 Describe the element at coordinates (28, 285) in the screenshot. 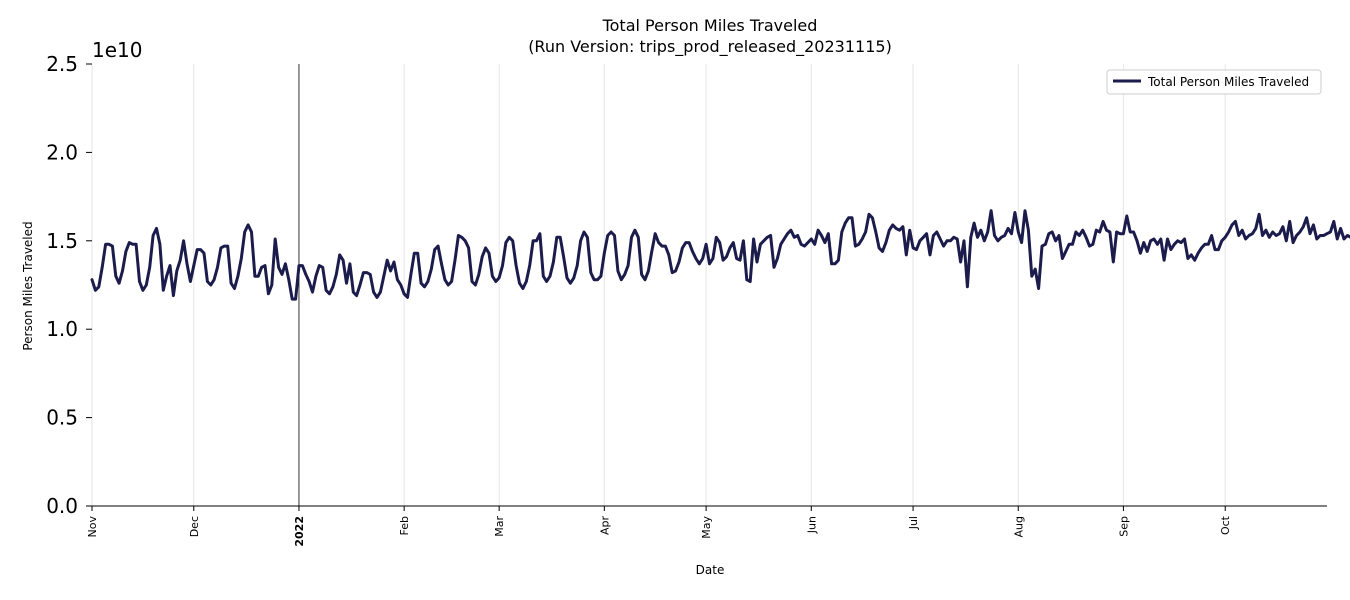

I see `y-axis-label: Person Miles Traveled` at that location.